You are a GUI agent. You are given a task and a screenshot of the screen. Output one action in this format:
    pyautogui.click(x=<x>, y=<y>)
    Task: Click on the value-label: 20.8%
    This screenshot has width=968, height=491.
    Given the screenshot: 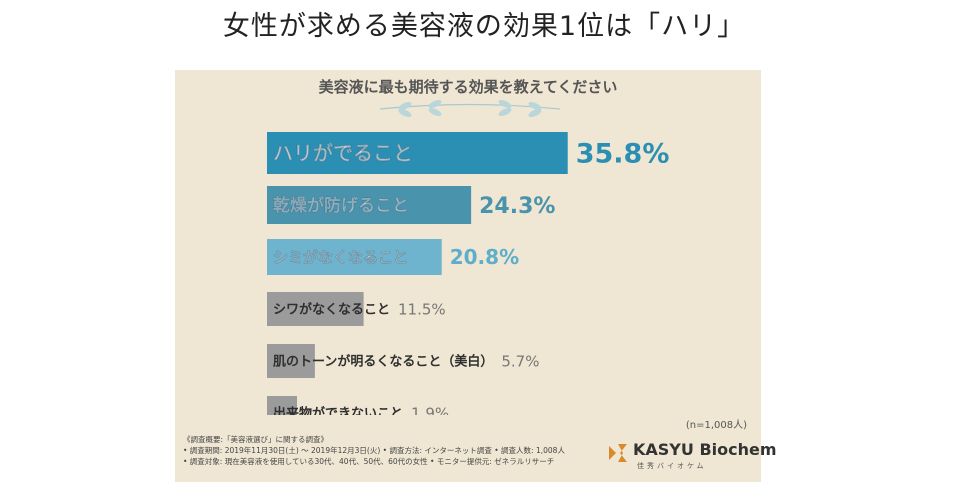 What is the action you would take?
    pyautogui.click(x=484, y=257)
    